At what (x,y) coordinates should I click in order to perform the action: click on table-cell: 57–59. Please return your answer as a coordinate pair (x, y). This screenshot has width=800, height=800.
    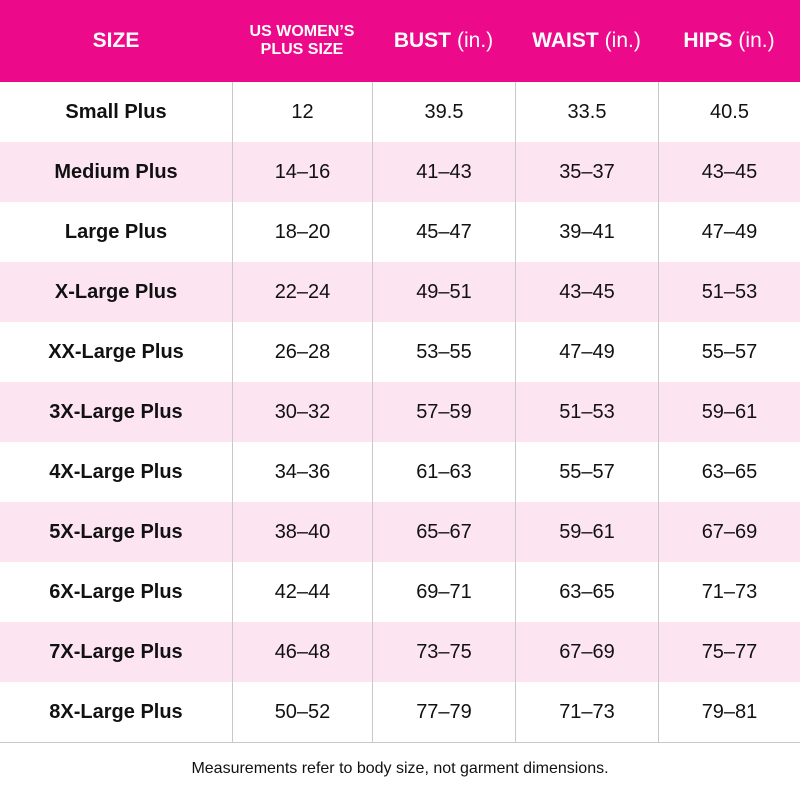
    Looking at the image, I should click on (443, 412).